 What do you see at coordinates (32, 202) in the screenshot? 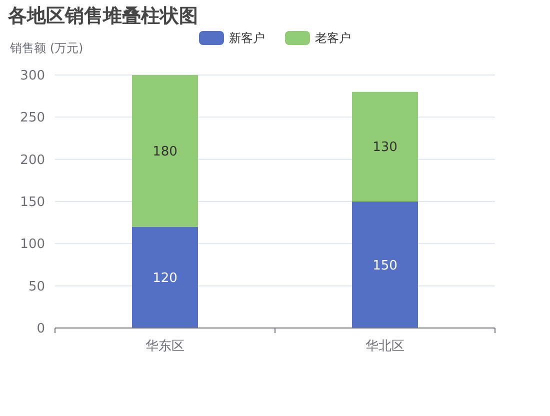
I see `y-tick-label: 150` at bounding box center [32, 202].